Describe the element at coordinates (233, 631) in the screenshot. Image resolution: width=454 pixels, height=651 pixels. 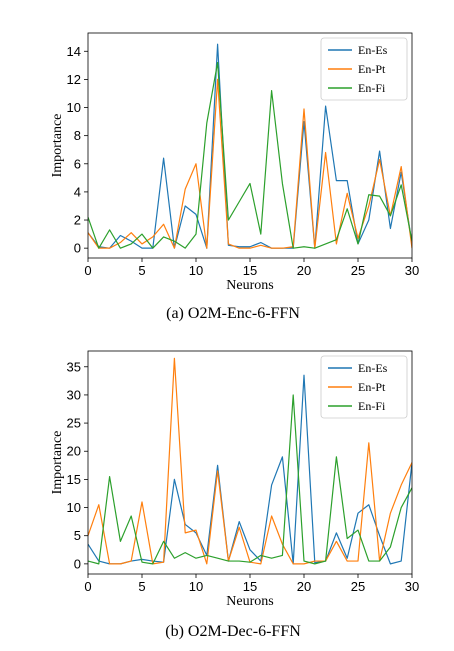
I see `caption-b: (b) O2M-Dec-6-FFN` at that location.